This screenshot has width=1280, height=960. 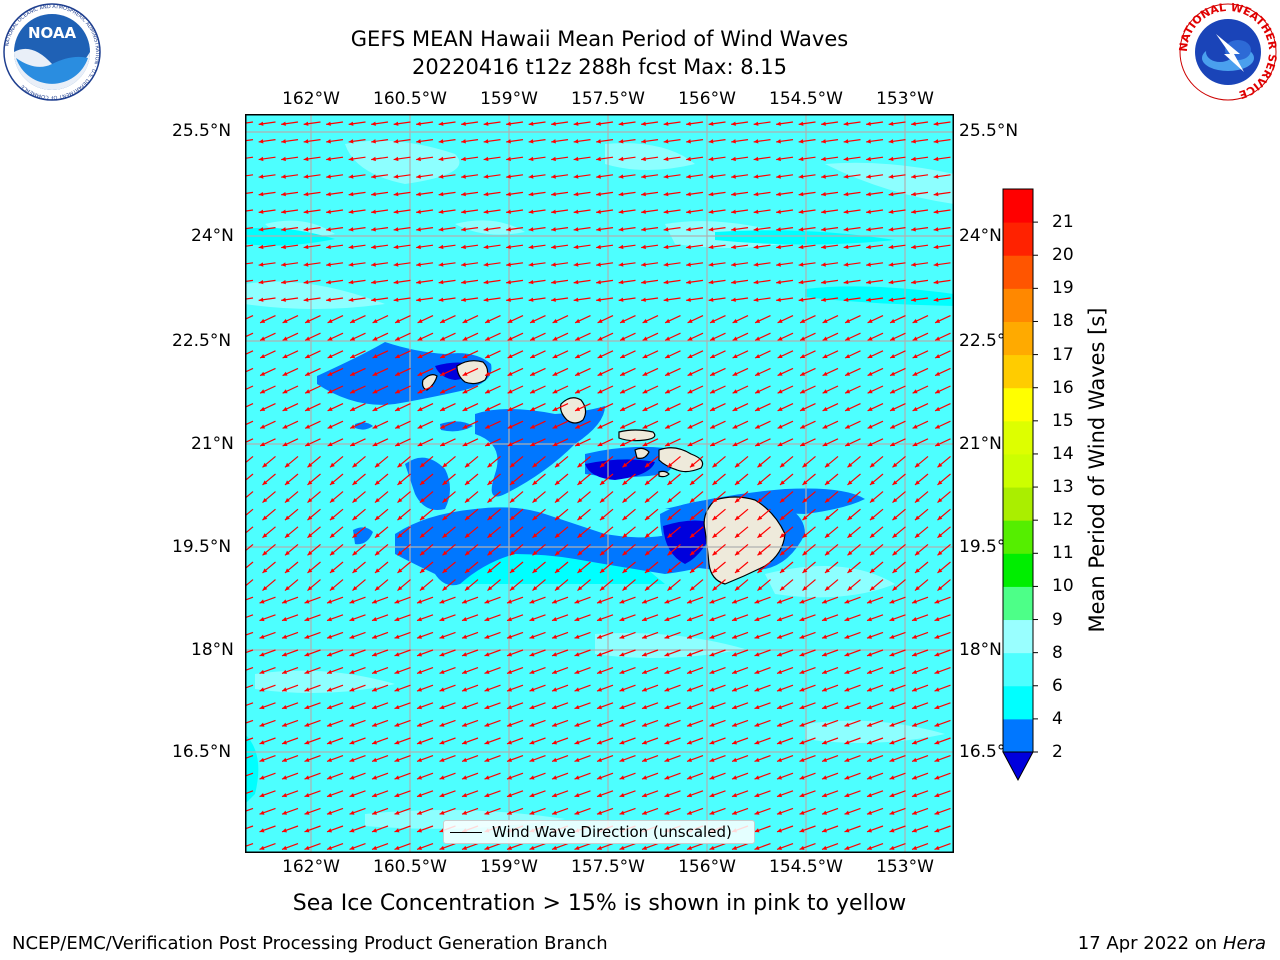 What do you see at coordinates (249, 122) in the screenshot?
I see `direction-arrow` at bounding box center [249, 122].